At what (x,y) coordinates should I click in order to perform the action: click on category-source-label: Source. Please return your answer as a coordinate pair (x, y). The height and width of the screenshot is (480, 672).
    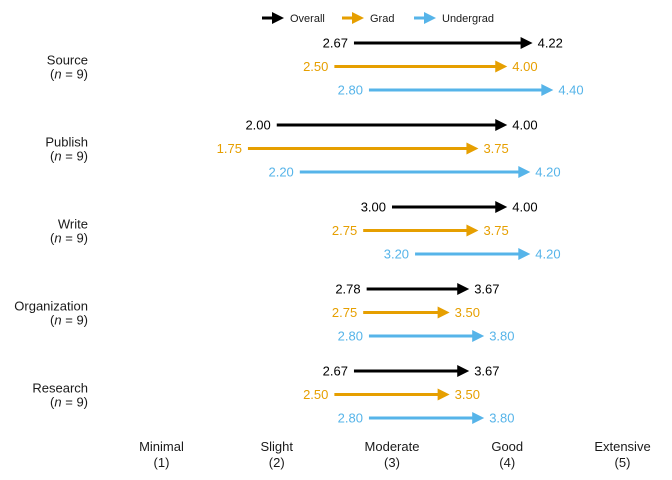
    Looking at the image, I should click on (67, 60).